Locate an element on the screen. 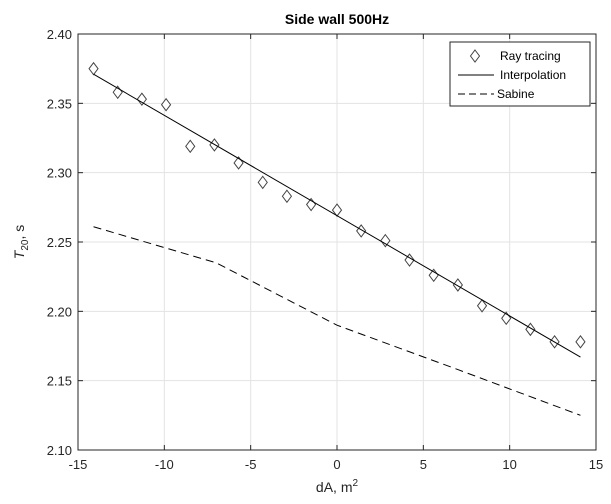 The height and width of the screenshot is (504, 611). x-axis-label: dA, m2 is located at coordinates (337, 486).